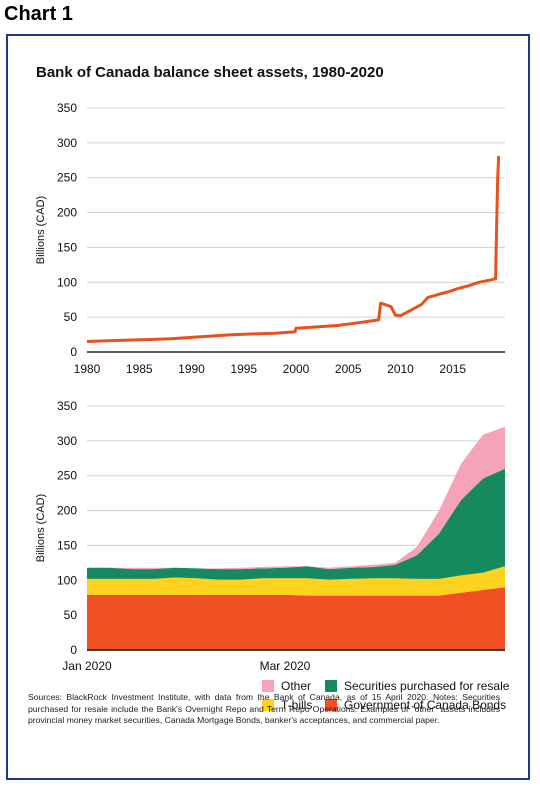  What do you see at coordinates (41, 528) in the screenshot?
I see `chart2-y-axis-title: Billions (CAD)` at bounding box center [41, 528].